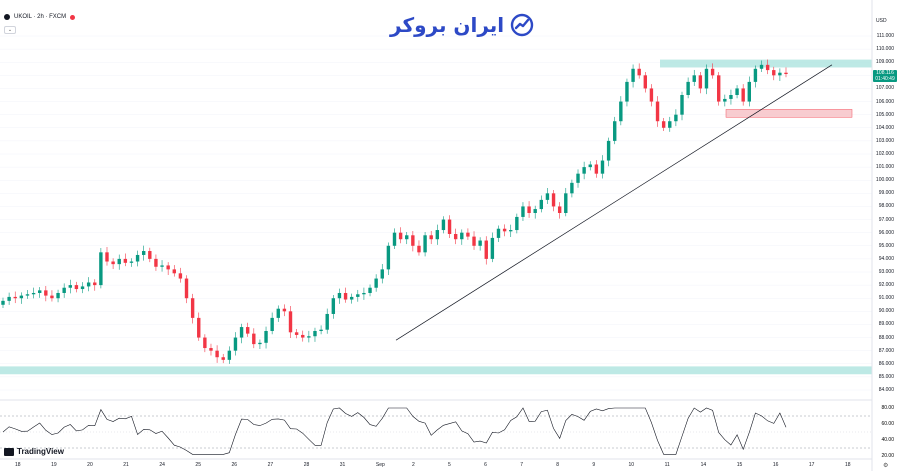 The width and height of the screenshot is (900, 471). I want to click on price-tick-label: 97.000, so click(886, 219).